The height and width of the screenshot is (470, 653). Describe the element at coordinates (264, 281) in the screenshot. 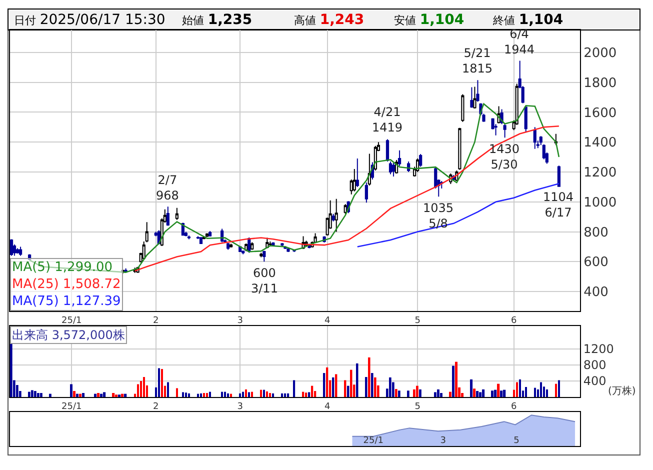

I see `annotation: 600 3/11` at that location.